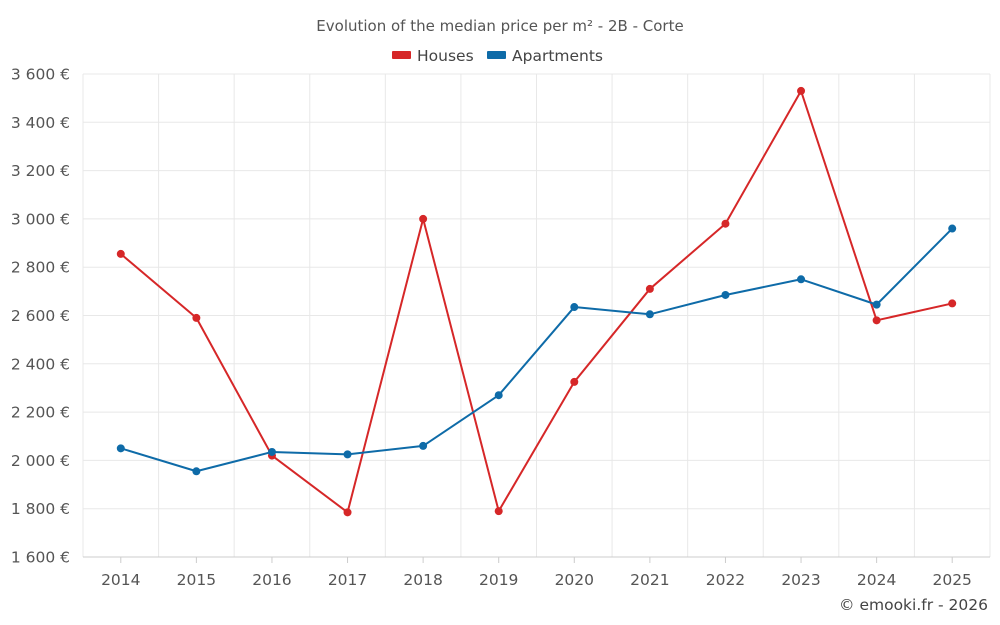 This screenshot has width=1000, height=625. Describe the element at coordinates (401, 55) in the screenshot. I see `legend-swatch-houses` at that location.